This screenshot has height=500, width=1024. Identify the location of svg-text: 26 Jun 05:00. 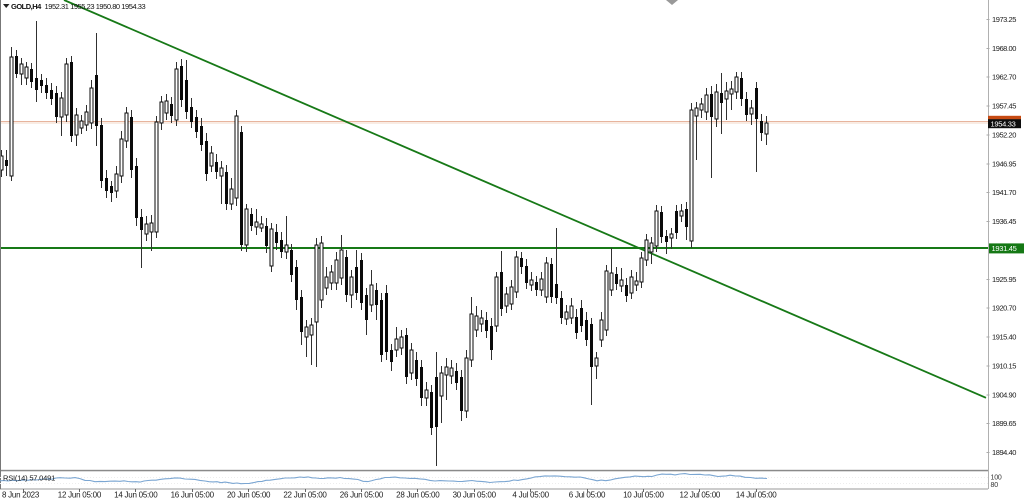
(362, 495).